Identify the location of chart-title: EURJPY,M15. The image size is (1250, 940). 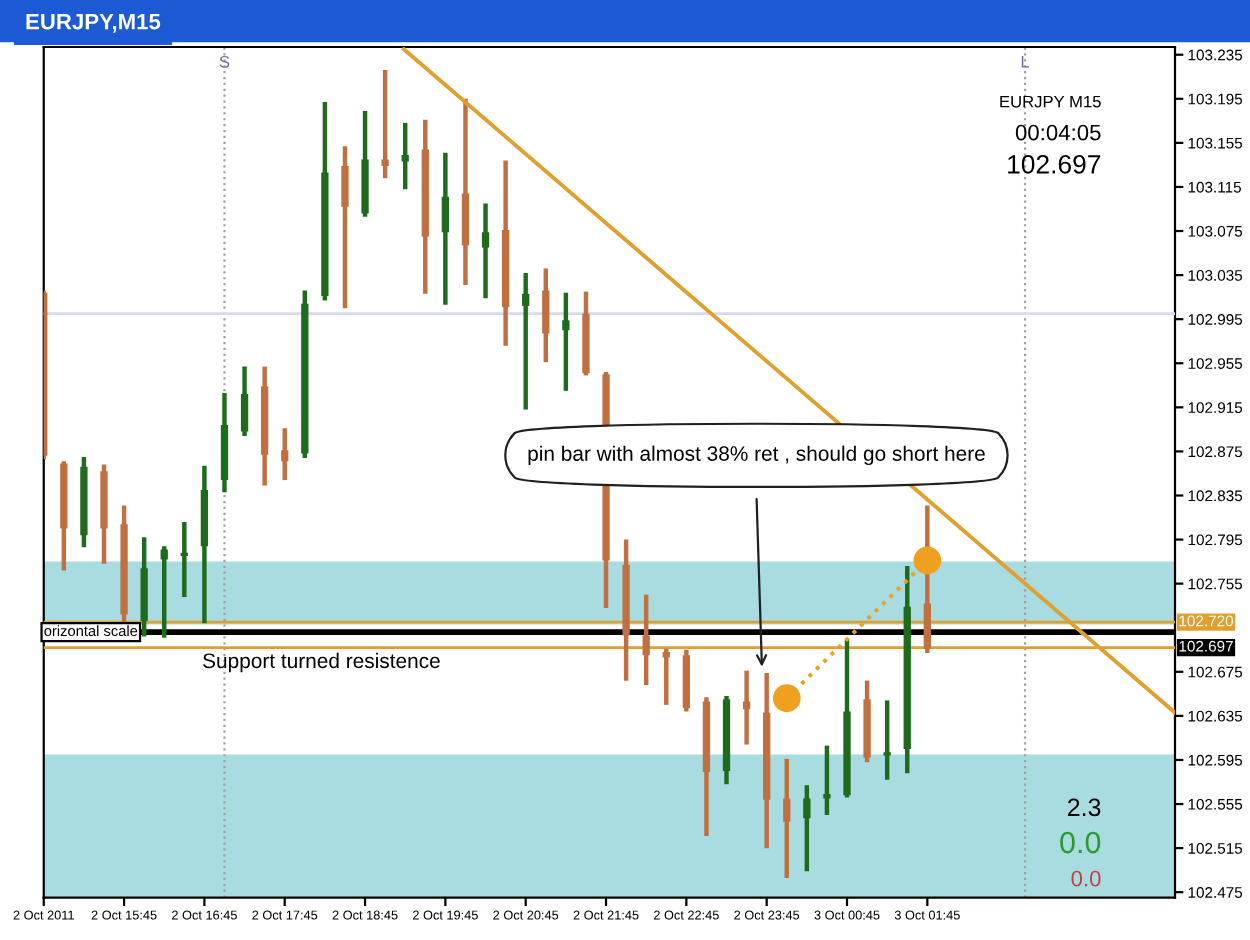
(93, 23).